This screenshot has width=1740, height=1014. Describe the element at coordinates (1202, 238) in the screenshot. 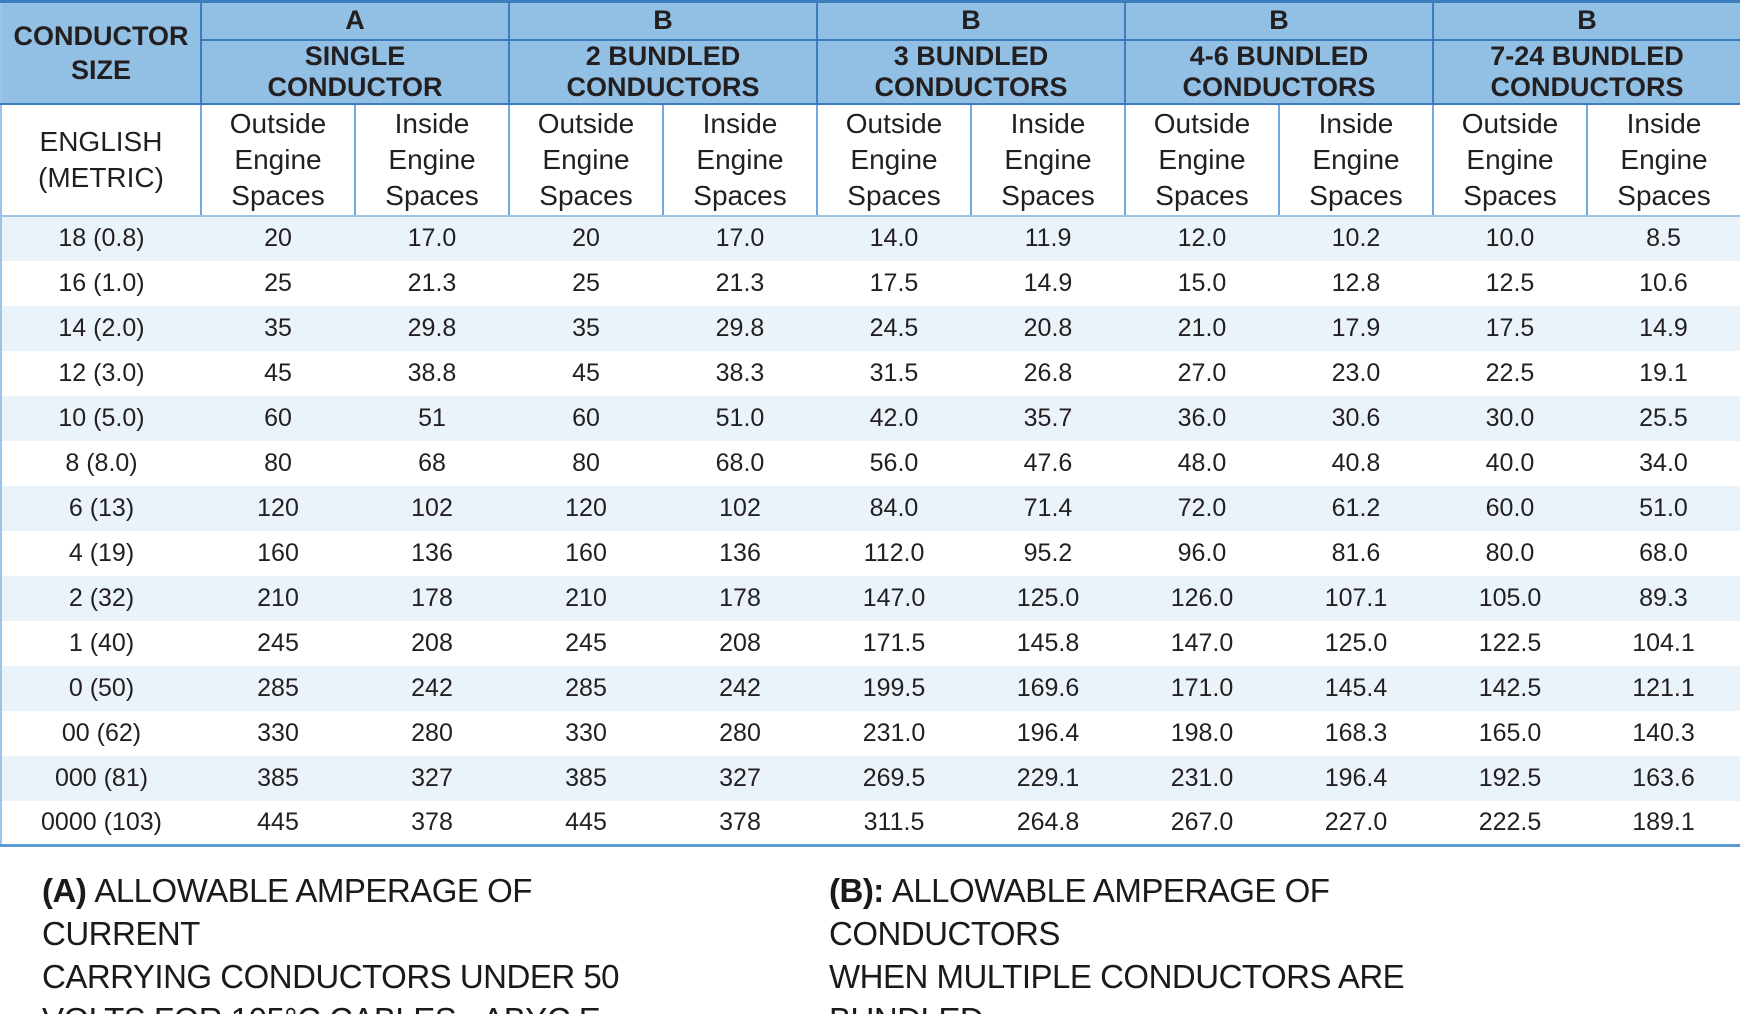

I see `amperage-cell: 12.0` at that location.